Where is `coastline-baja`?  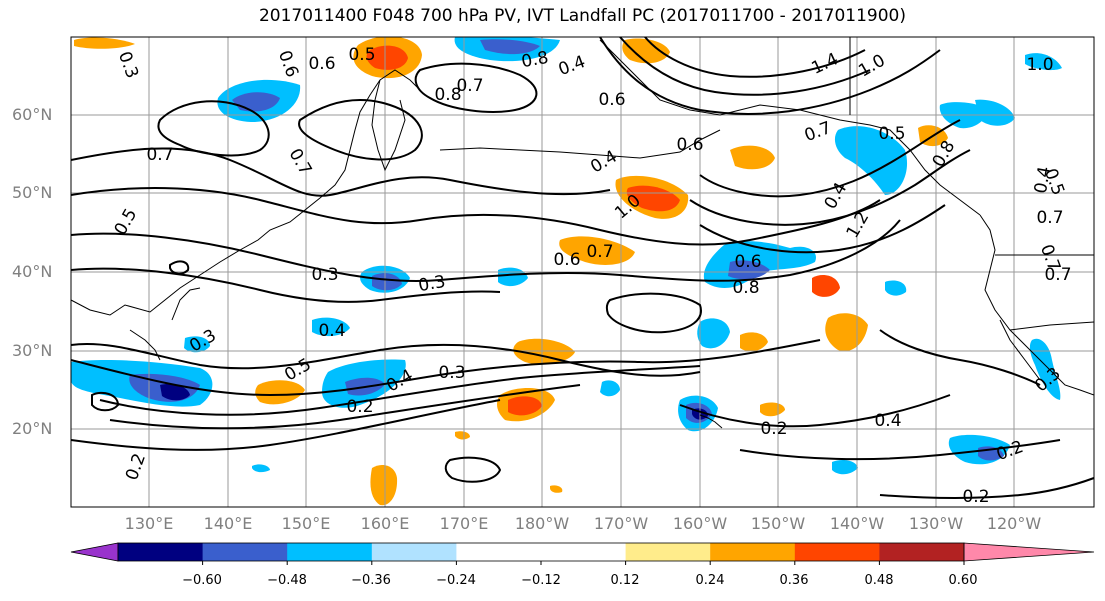
coastline-baja is located at coordinates (1020, 350).